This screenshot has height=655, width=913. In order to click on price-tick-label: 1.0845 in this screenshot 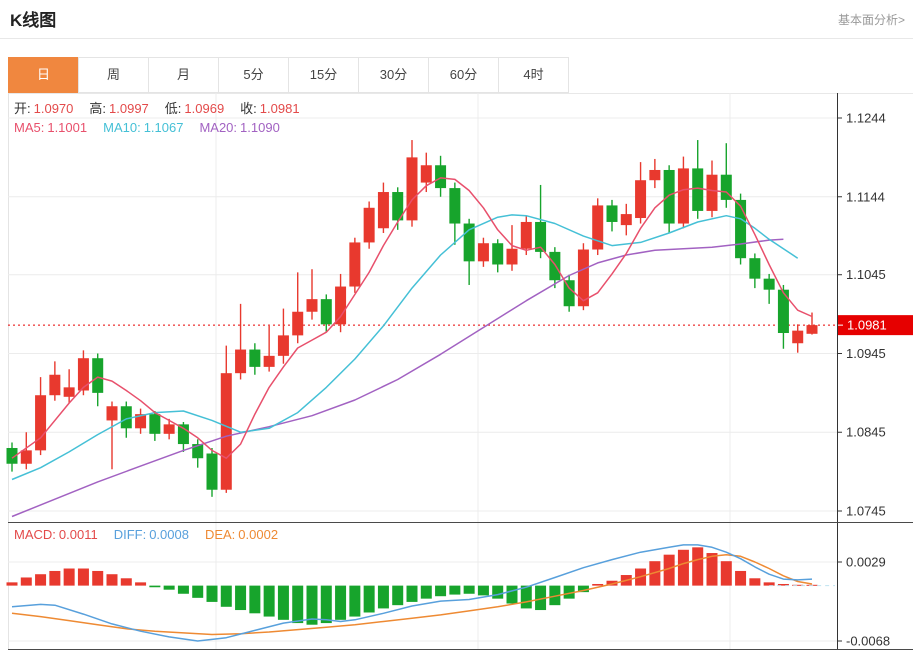, I will do `click(866, 432)`.